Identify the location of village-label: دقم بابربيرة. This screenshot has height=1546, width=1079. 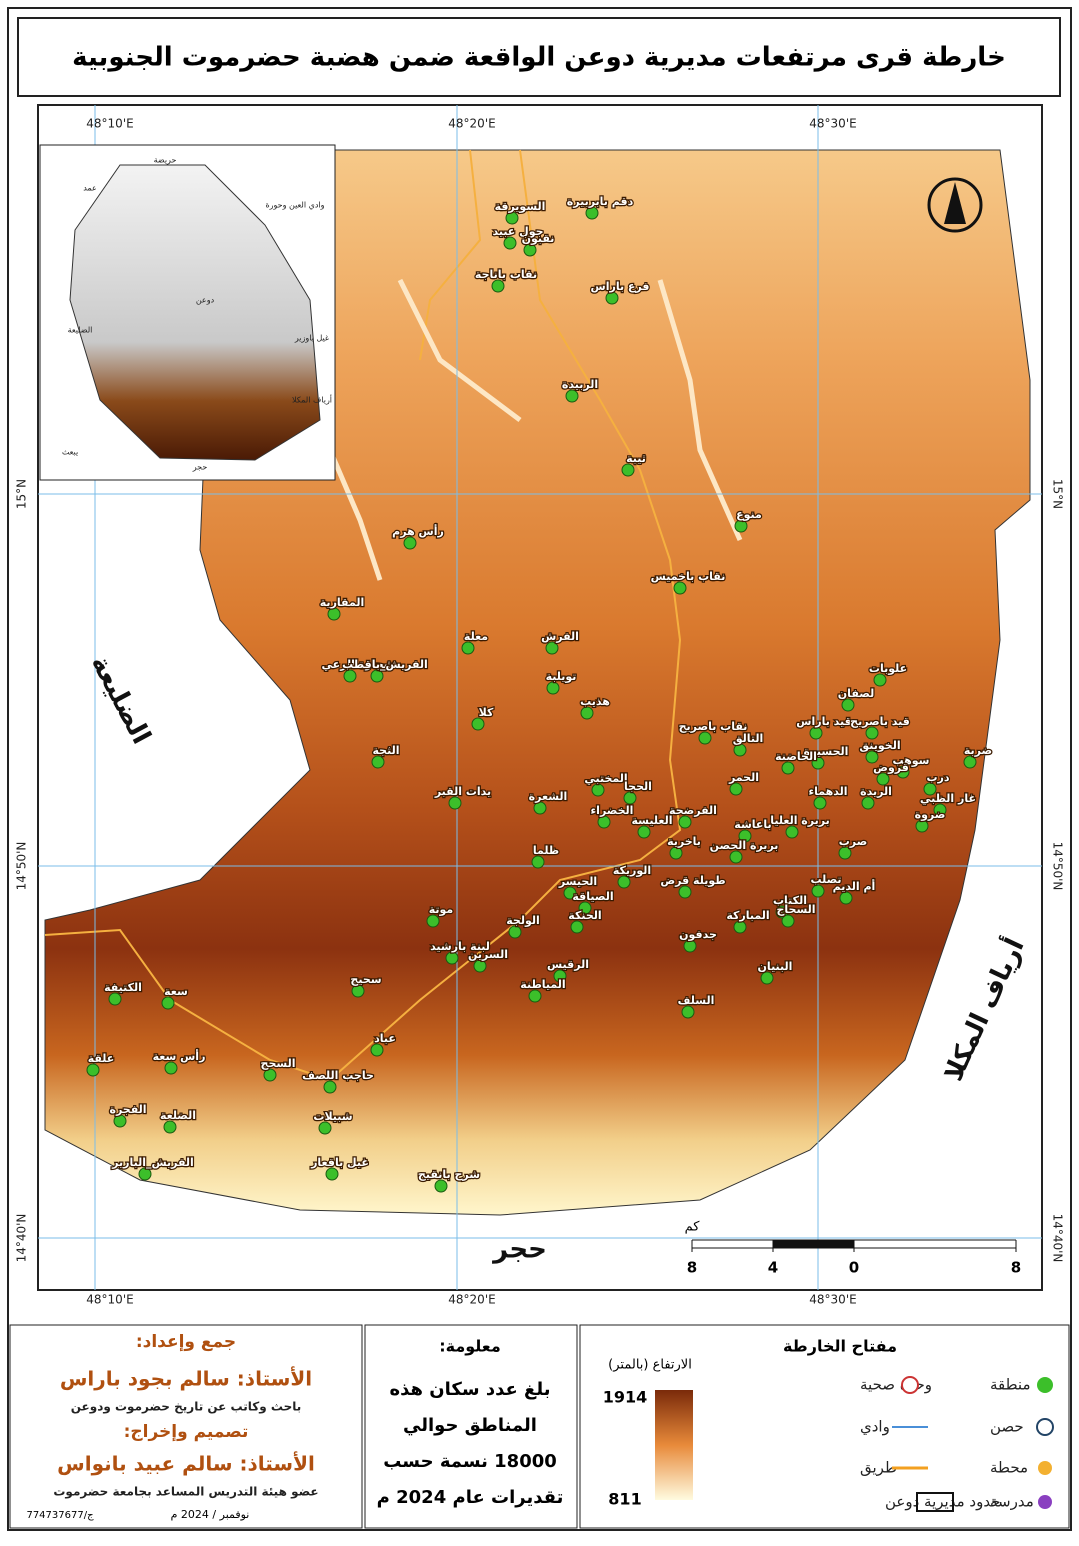
(600, 201).